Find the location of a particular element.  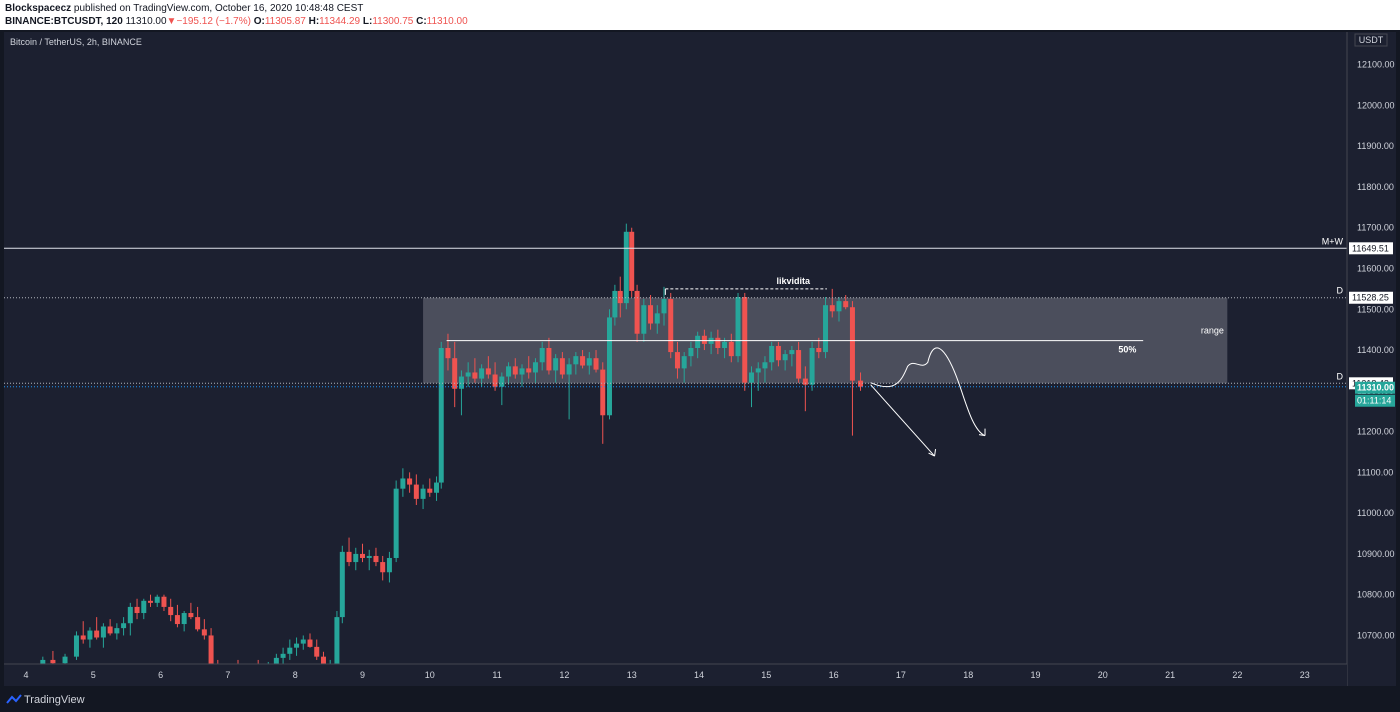

time-tick-label: 4 is located at coordinates (25, 675).